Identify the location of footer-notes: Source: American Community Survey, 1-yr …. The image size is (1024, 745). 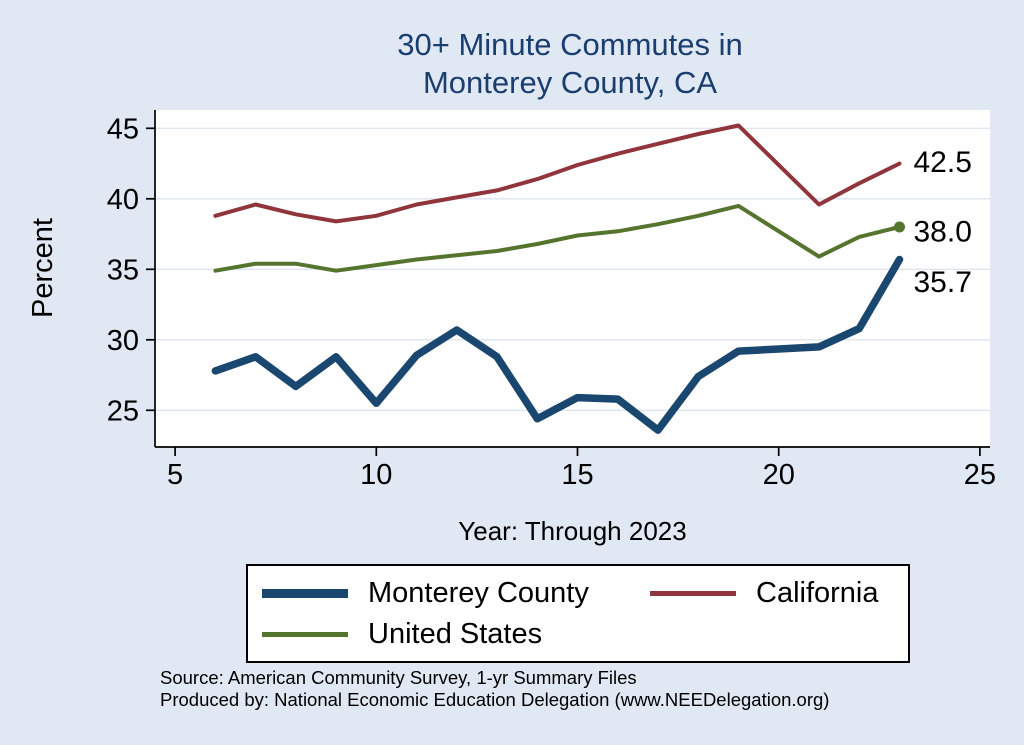
(494, 689).